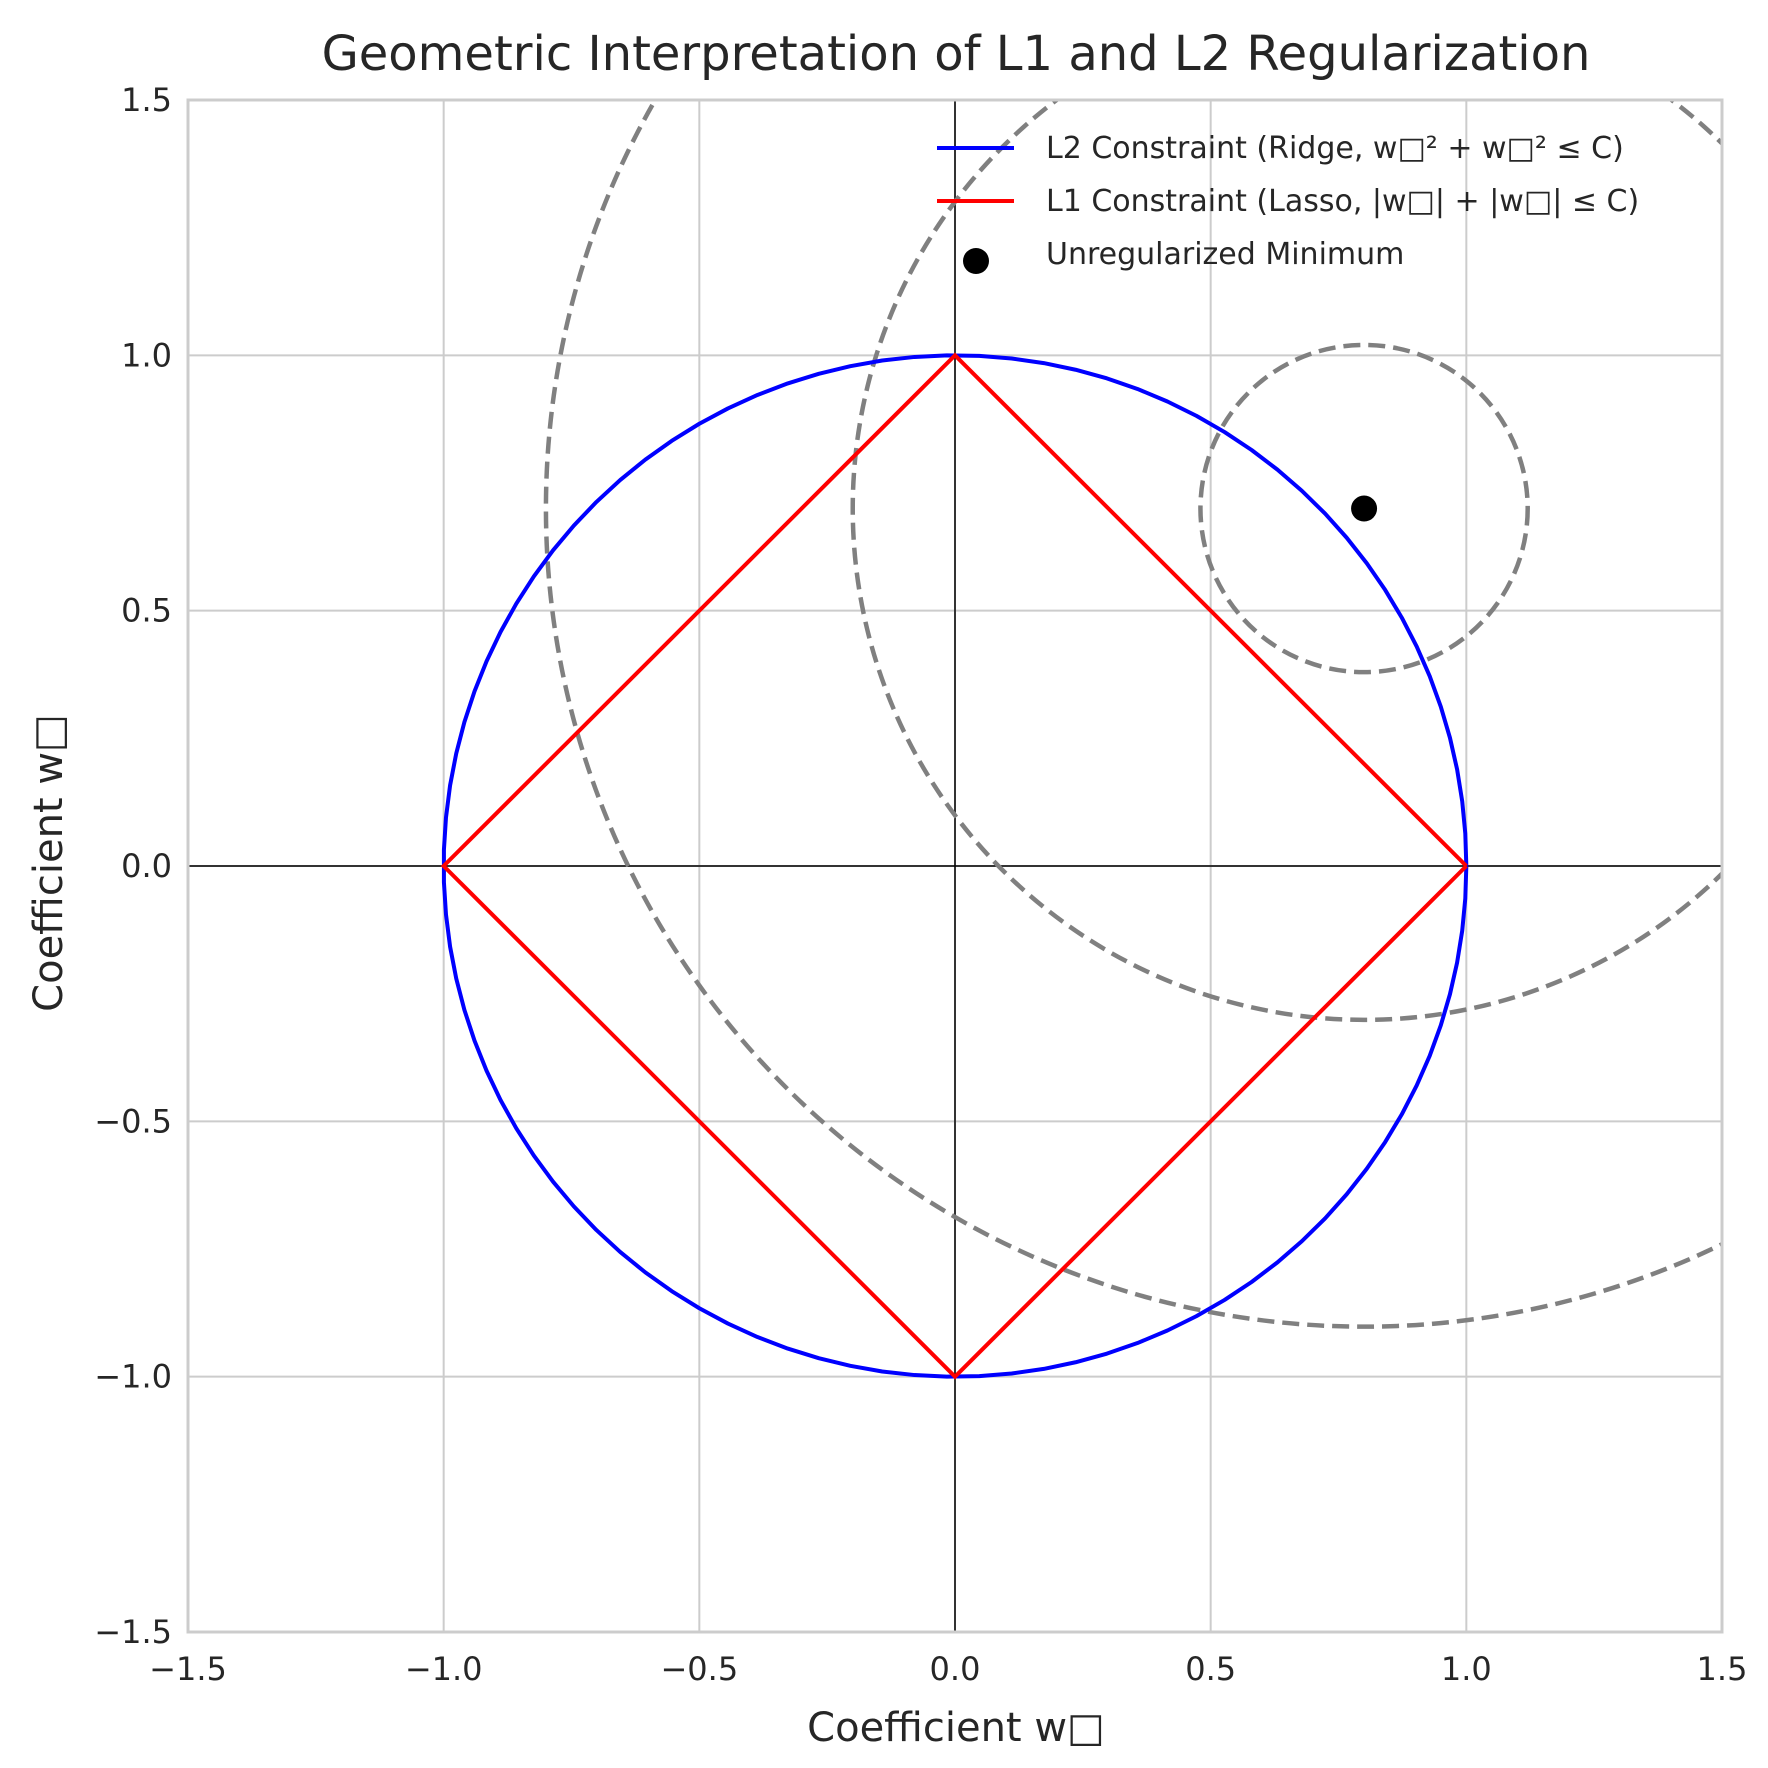 The width and height of the screenshot is (1768, 1768). What do you see at coordinates (1210, 1669) in the screenshot?
I see `x-tick-label: 0.5` at bounding box center [1210, 1669].